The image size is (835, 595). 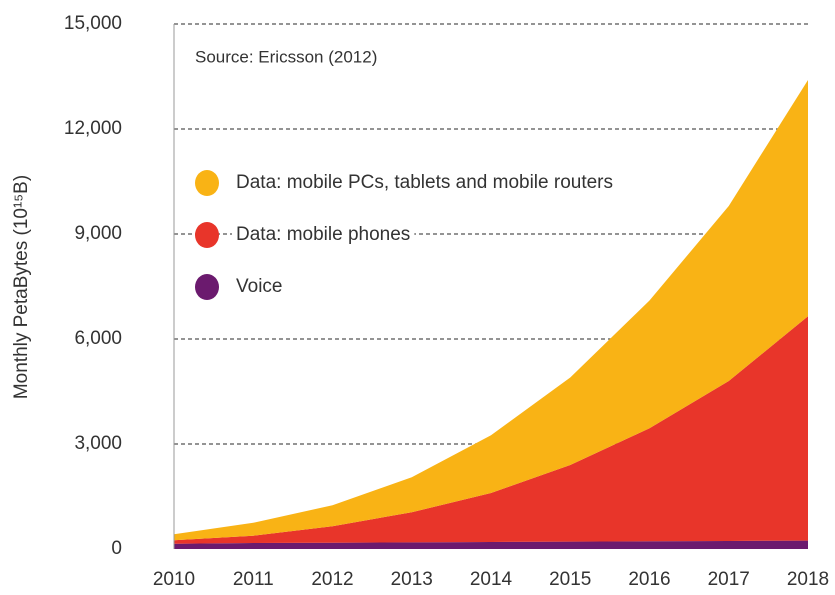 I want to click on y-axis-label: Monthly PetaBytes (10¹⁵B), so click(x=21, y=287).